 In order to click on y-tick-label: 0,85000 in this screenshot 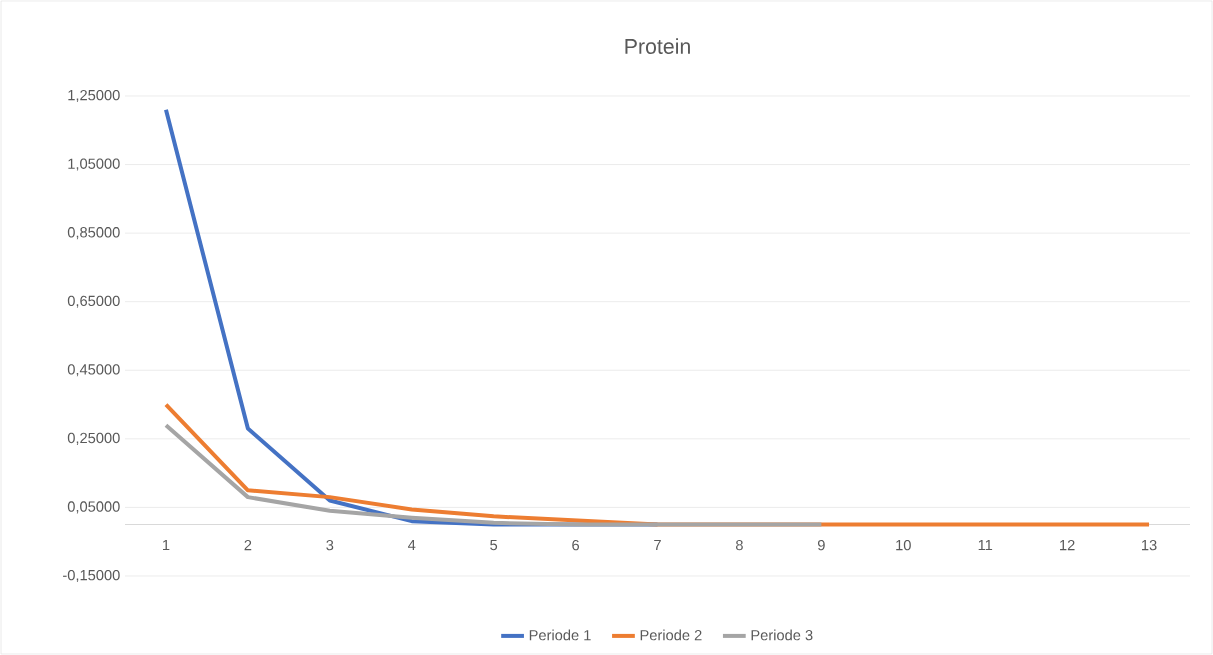, I will do `click(93, 233)`.